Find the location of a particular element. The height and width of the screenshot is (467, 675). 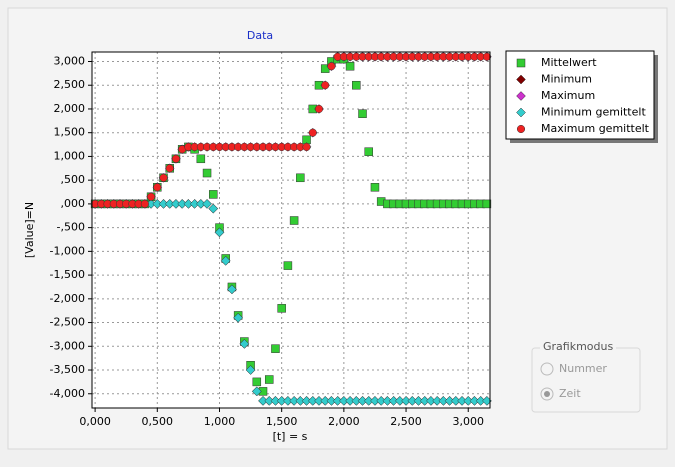

legend-label: Minimum is located at coordinates (566, 79).